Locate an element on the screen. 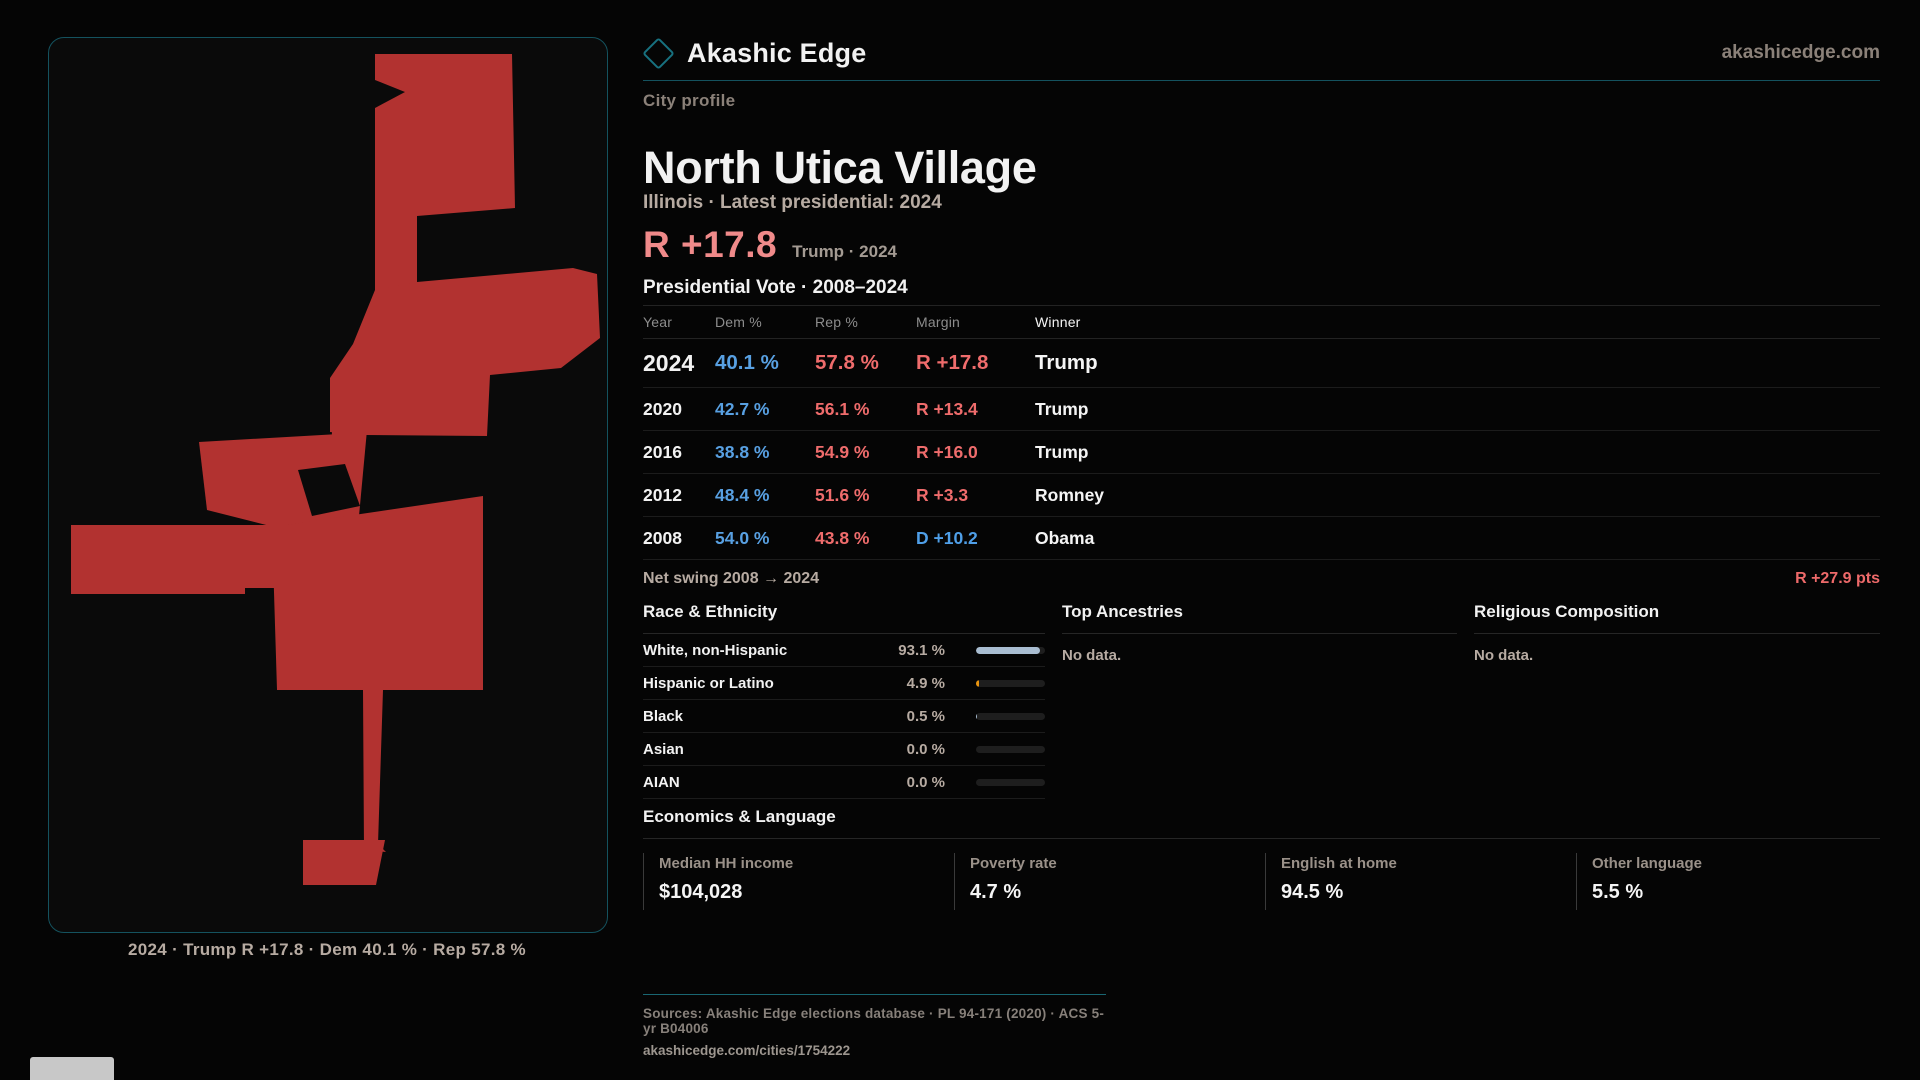 This screenshot has width=1920, height=1080. race-label: AIAN is located at coordinates (661, 782).